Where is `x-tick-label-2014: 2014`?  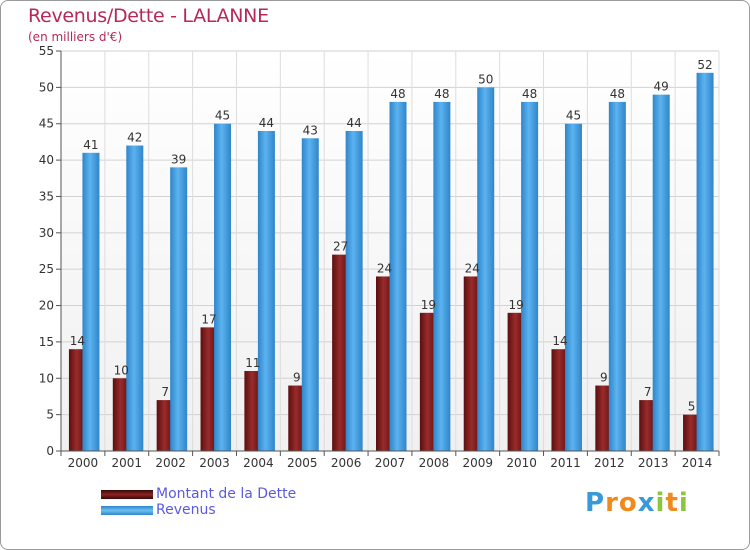
x-tick-label-2014: 2014 is located at coordinates (697, 463).